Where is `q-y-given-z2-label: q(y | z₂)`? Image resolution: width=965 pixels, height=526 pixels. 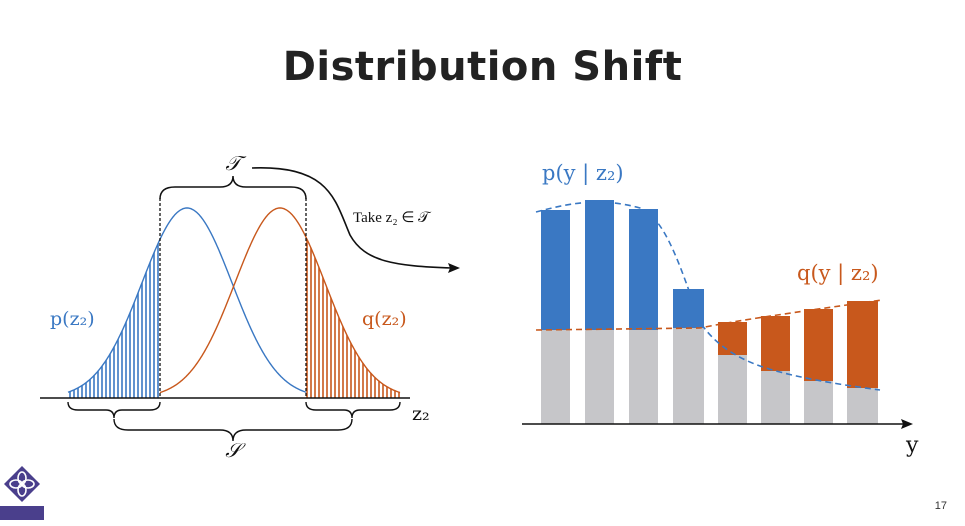
q-y-given-z2-label: q(y | z₂) is located at coordinates (838, 273).